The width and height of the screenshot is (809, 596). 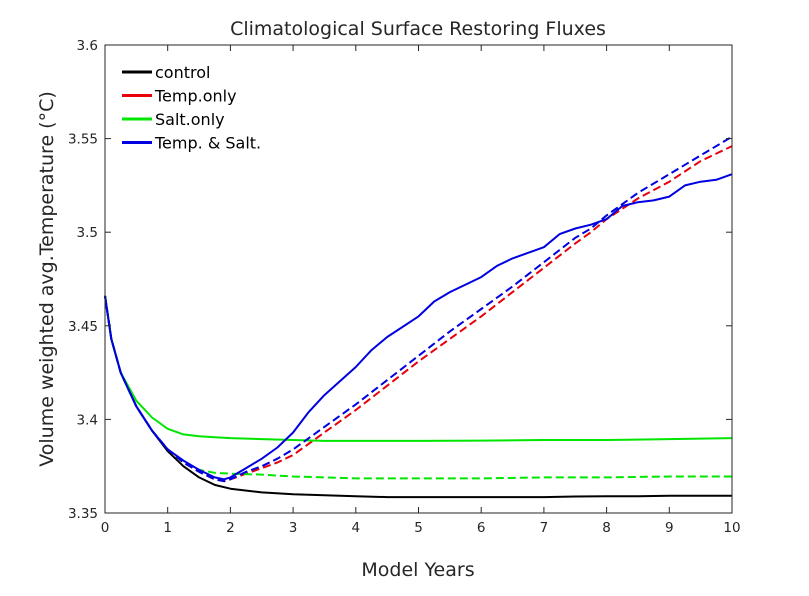 What do you see at coordinates (105, 528) in the screenshot?
I see `x-tick-label: 0` at bounding box center [105, 528].